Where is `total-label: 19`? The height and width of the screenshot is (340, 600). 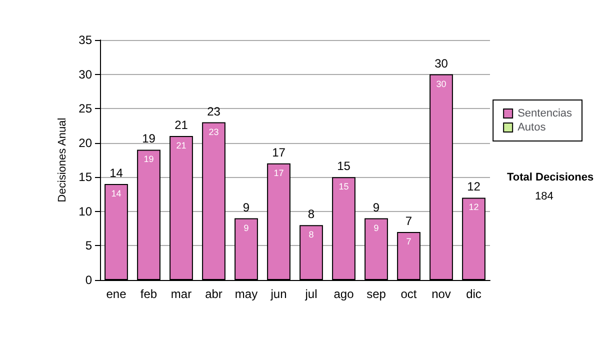 total-label: 19 is located at coordinates (149, 139).